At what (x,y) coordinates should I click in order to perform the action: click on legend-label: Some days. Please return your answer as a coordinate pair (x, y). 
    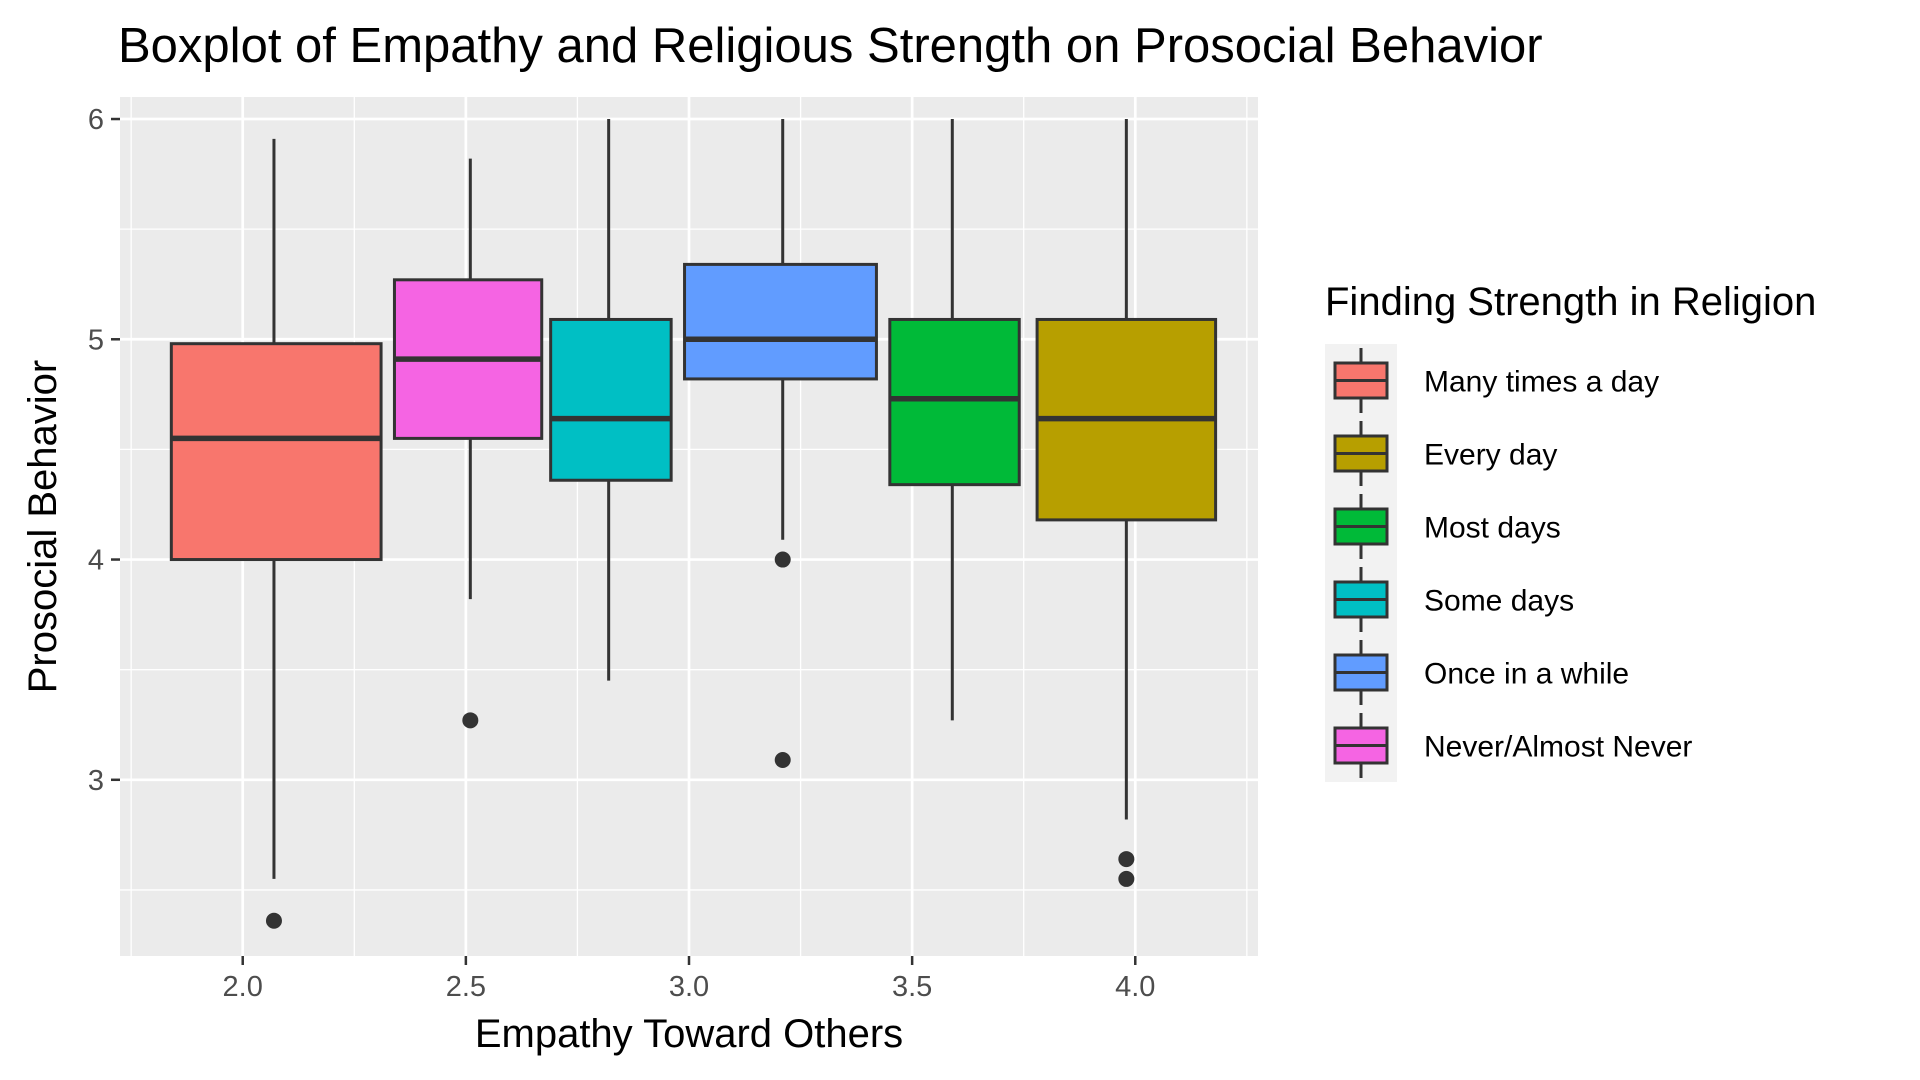
    Looking at the image, I should click on (1499, 601).